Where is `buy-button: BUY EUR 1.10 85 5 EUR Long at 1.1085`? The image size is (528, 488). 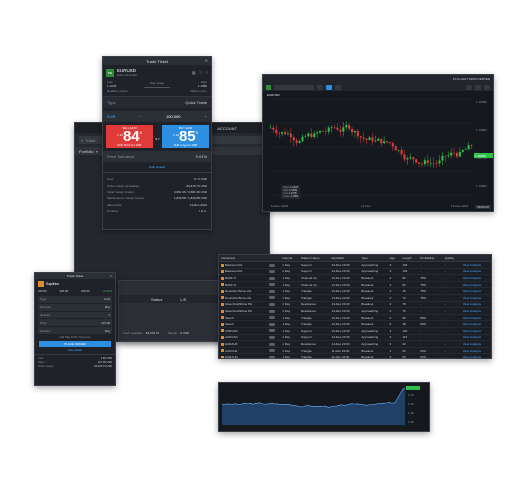
buy-button: BUY EUR 1.10 85 5 EUR Long at 1.1085 is located at coordinates (185, 136).